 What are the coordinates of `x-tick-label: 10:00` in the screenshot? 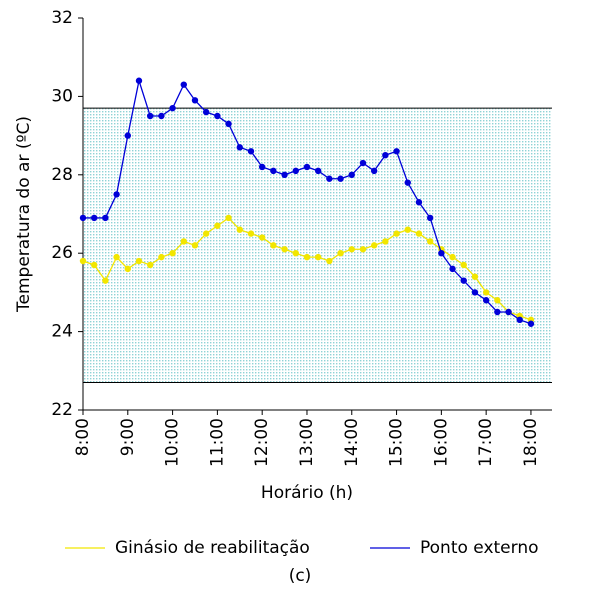 It's located at (173, 442).